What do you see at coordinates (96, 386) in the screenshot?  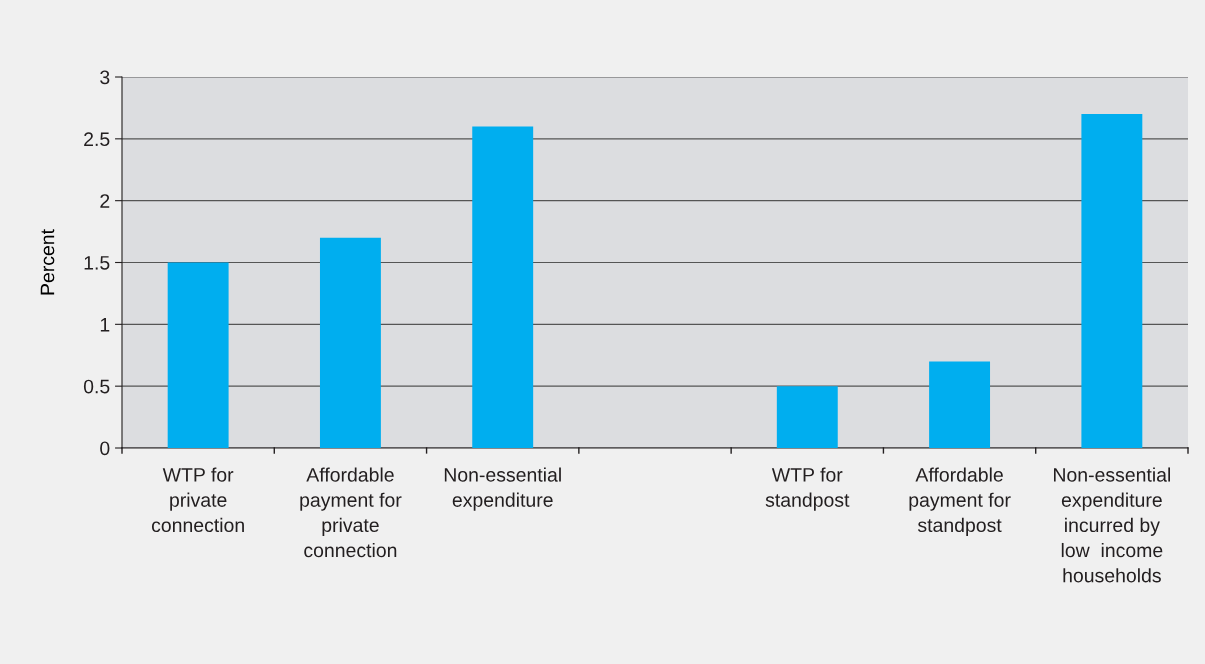 I see `y-tick-label: 0.5` at bounding box center [96, 386].